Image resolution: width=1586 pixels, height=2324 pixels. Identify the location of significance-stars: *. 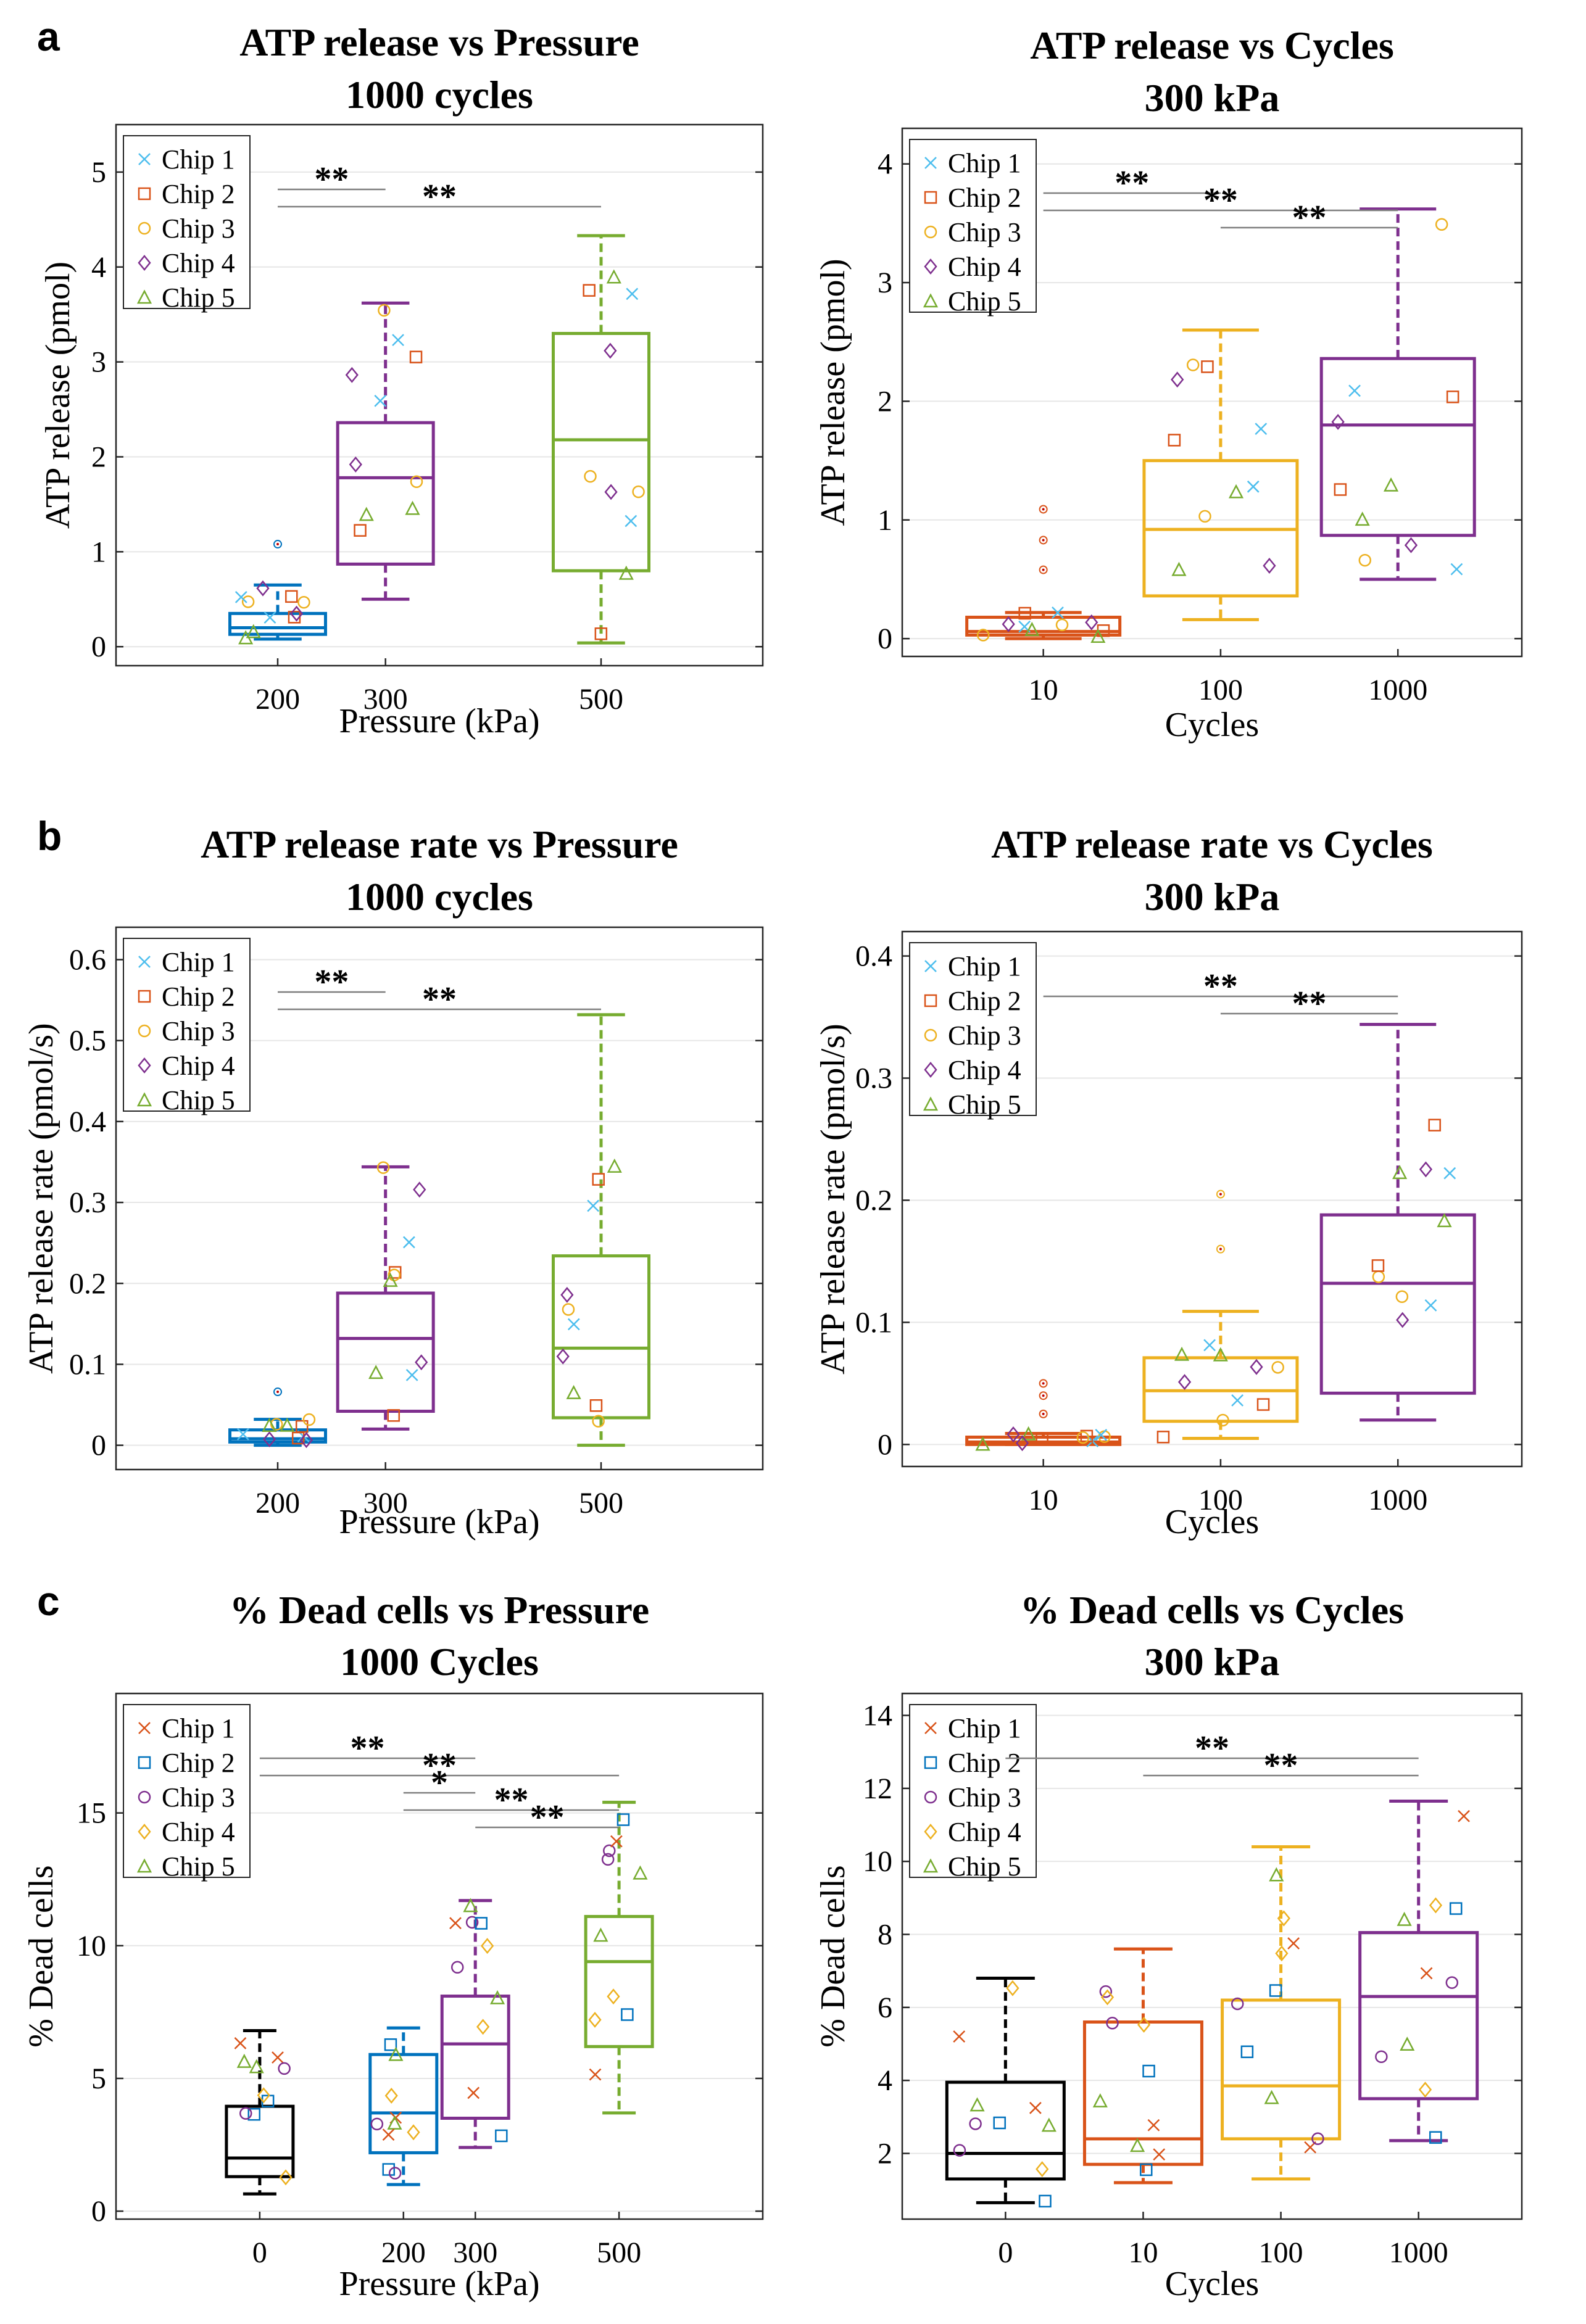
(439, 1783).